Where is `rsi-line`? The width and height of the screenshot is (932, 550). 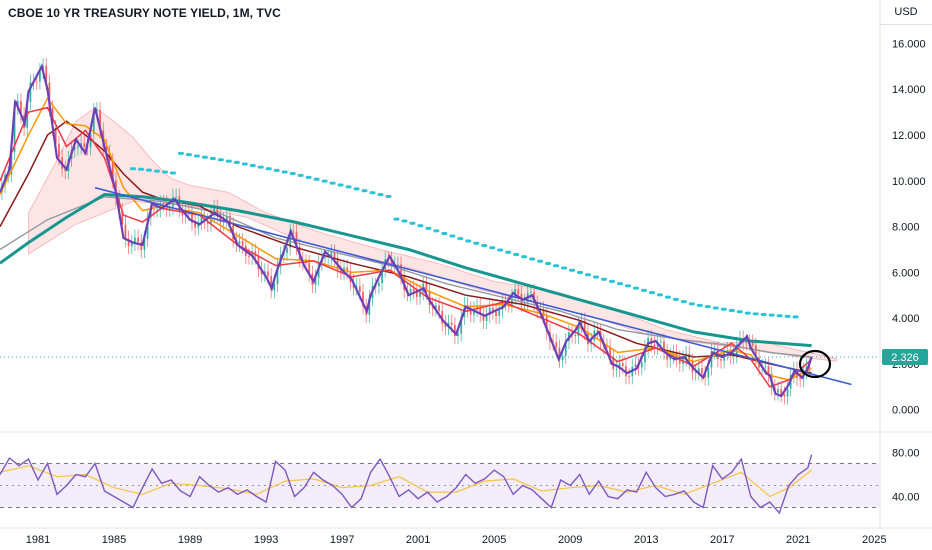 rsi-line is located at coordinates (406, 484).